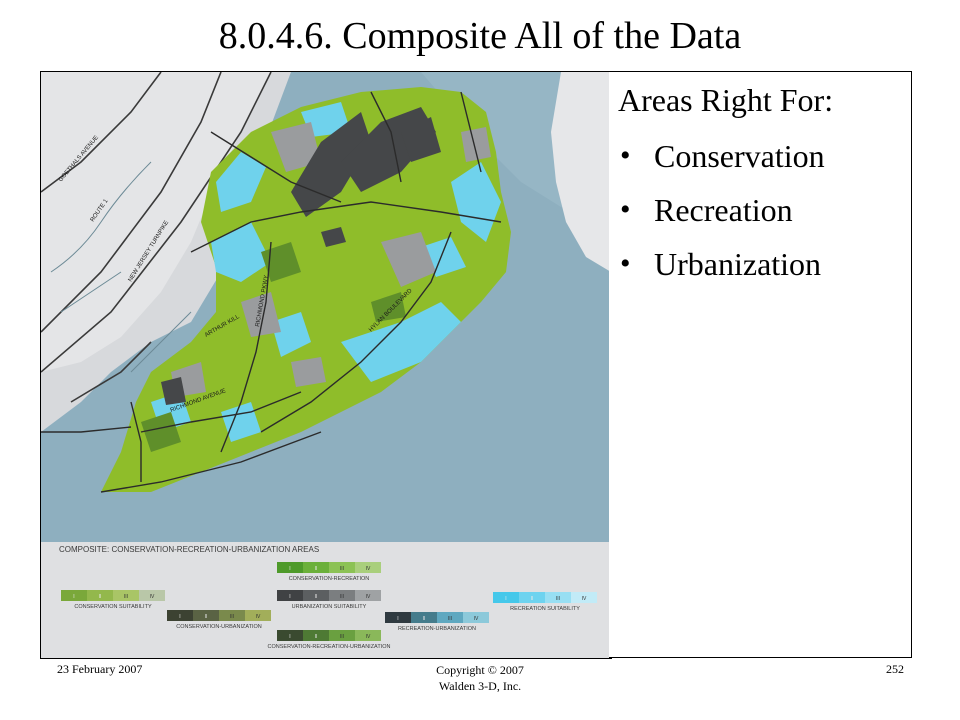 The height and width of the screenshot is (720, 960). What do you see at coordinates (273, 347) in the screenshot?
I see `conservation-dark-patches` at bounding box center [273, 347].